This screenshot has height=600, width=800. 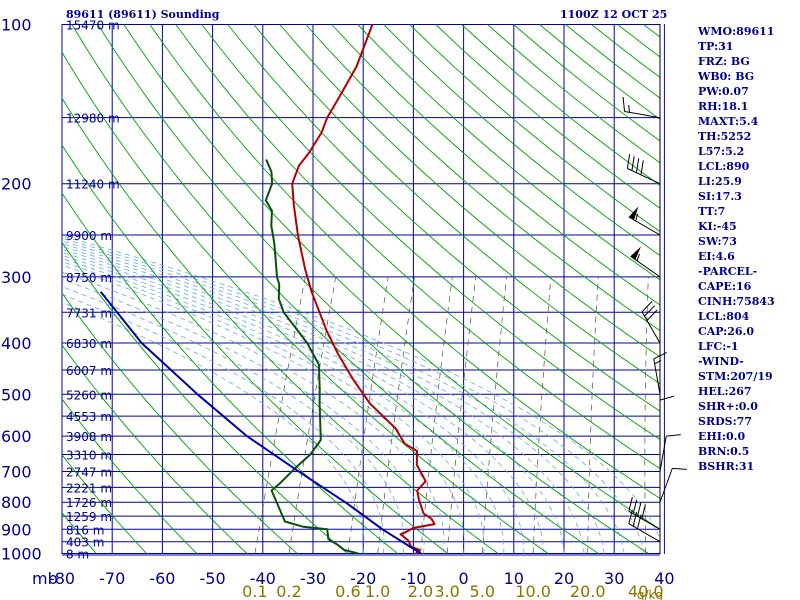 I want to click on height-label: 5260 m, so click(x=89, y=395).